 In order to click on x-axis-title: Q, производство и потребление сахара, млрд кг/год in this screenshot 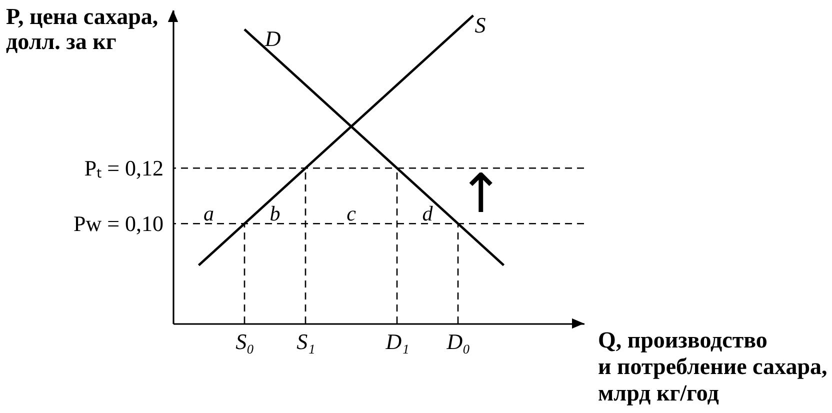, I will do `click(713, 367)`.